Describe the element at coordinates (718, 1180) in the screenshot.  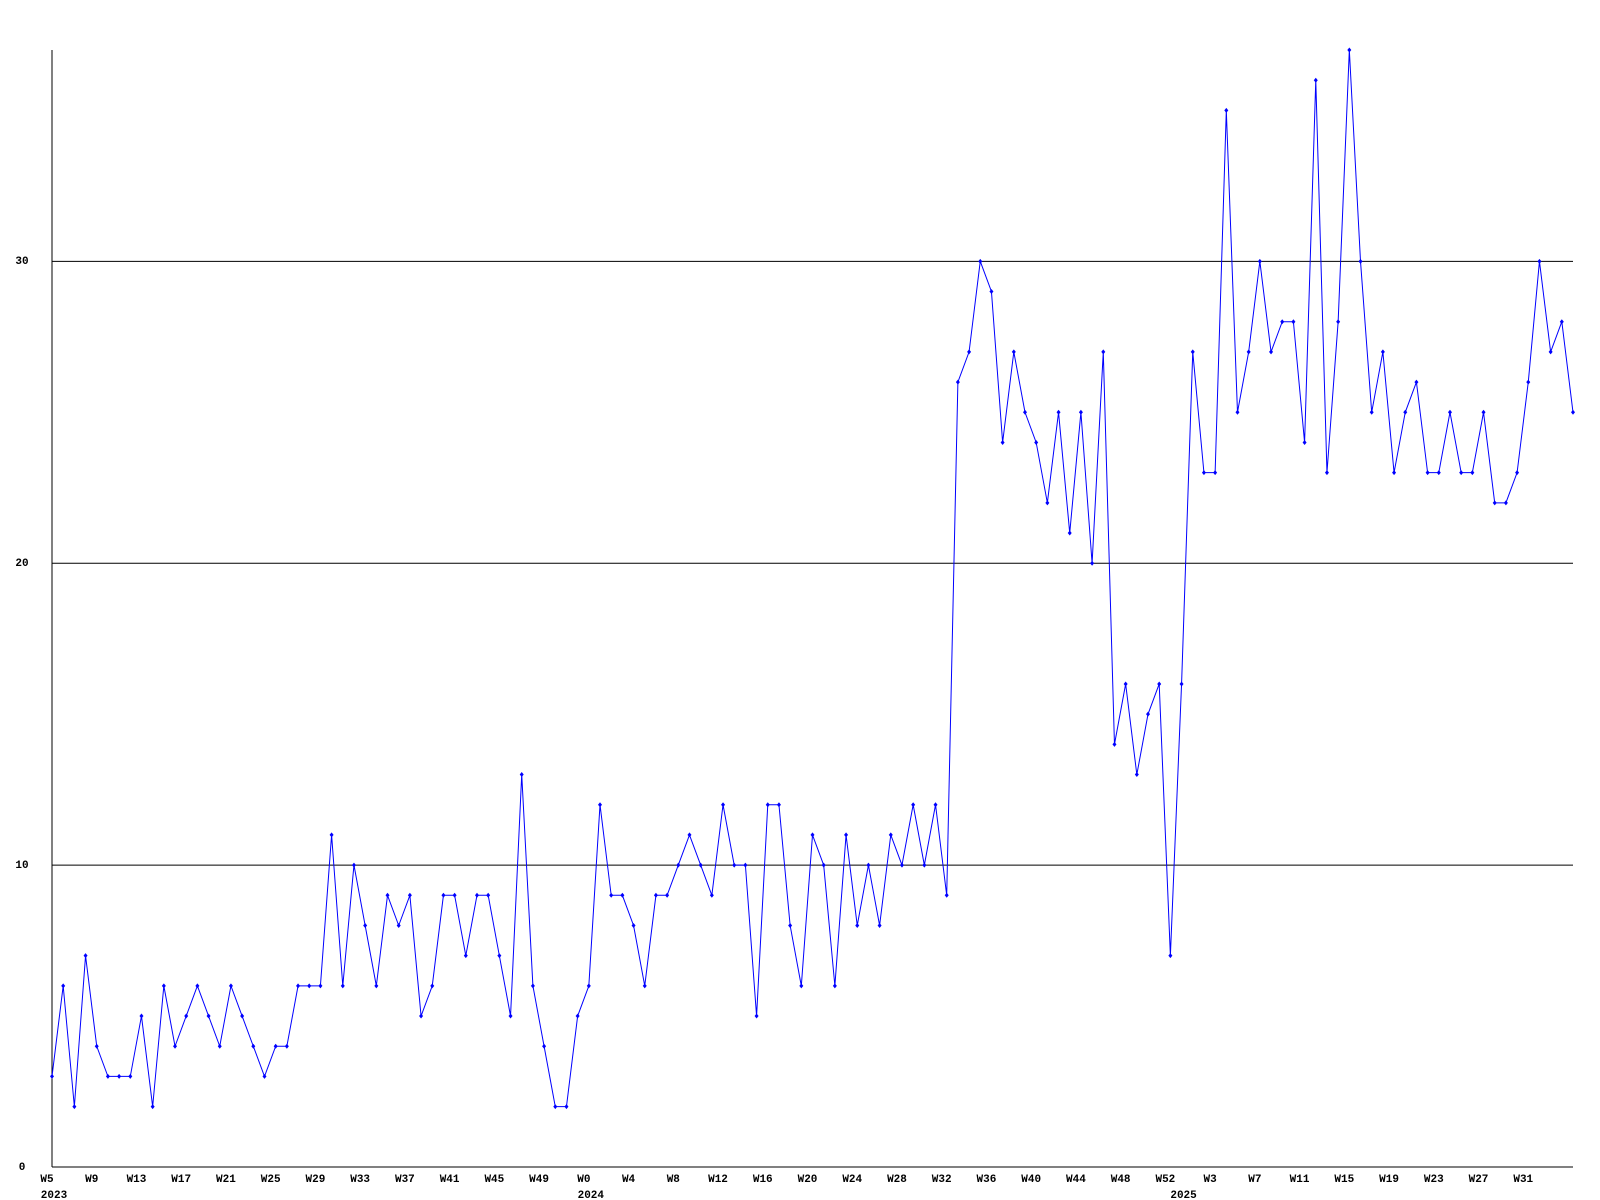
I see `x-tick-label: W12` at that location.